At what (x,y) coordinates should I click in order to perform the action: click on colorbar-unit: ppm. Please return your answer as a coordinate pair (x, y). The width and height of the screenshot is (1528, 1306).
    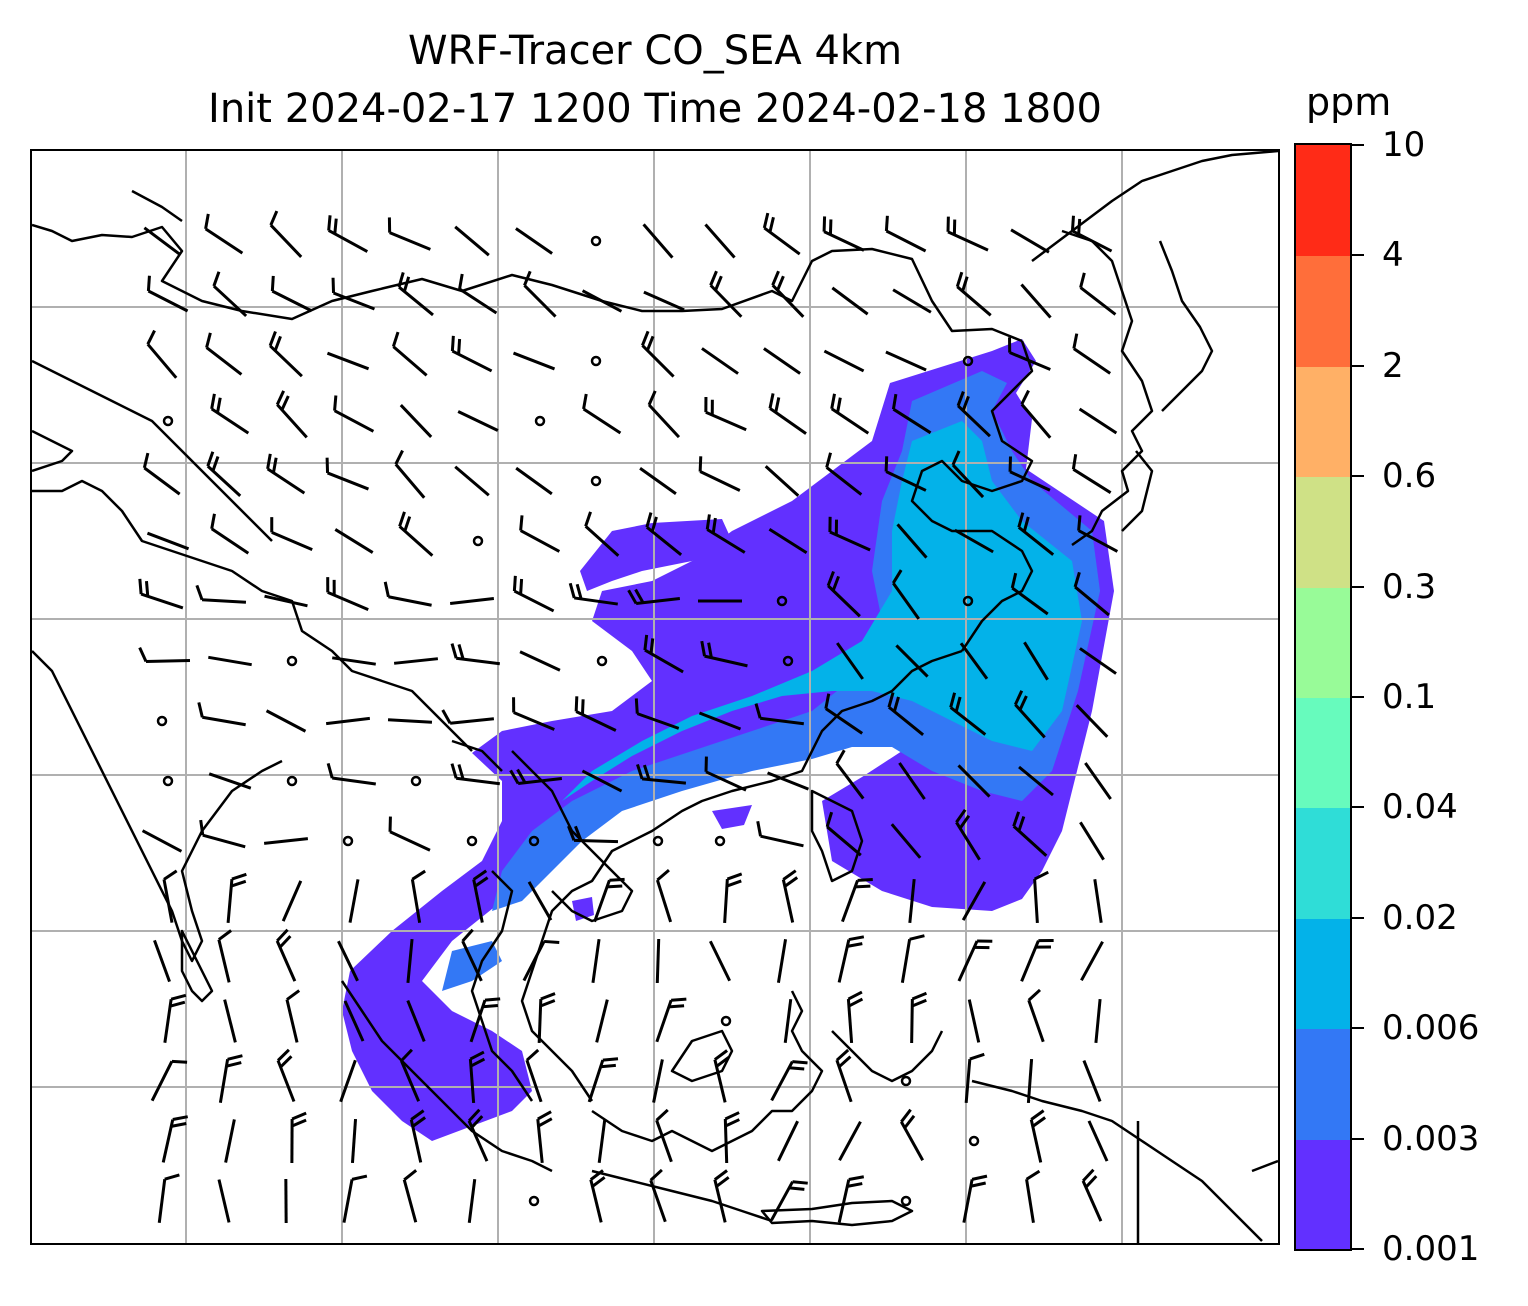
    Looking at the image, I should click on (1349, 102).